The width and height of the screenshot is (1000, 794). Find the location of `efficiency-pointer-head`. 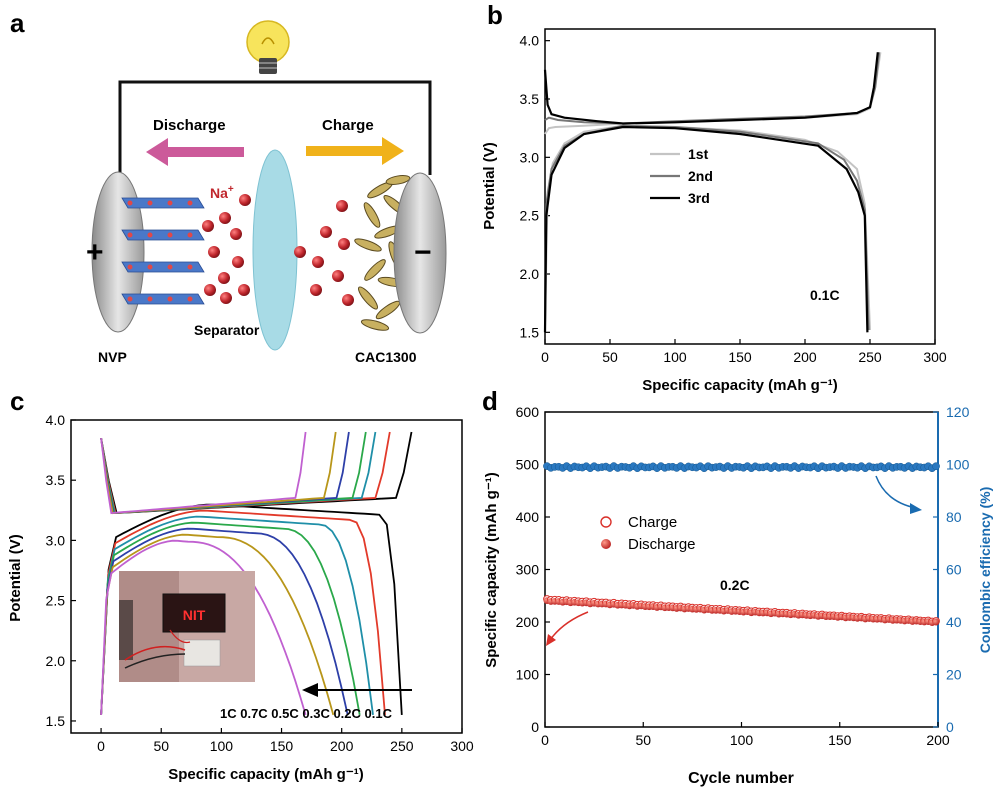

efficiency-pointer-head is located at coordinates (916, 508).